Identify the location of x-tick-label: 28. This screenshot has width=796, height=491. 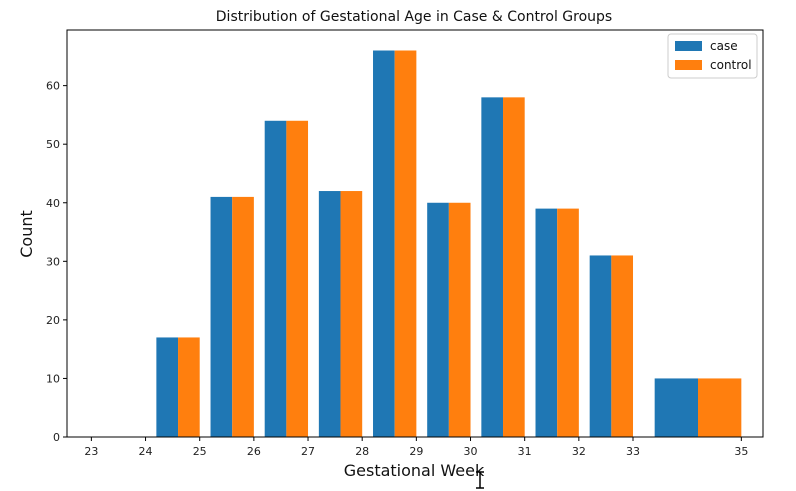
(362, 451).